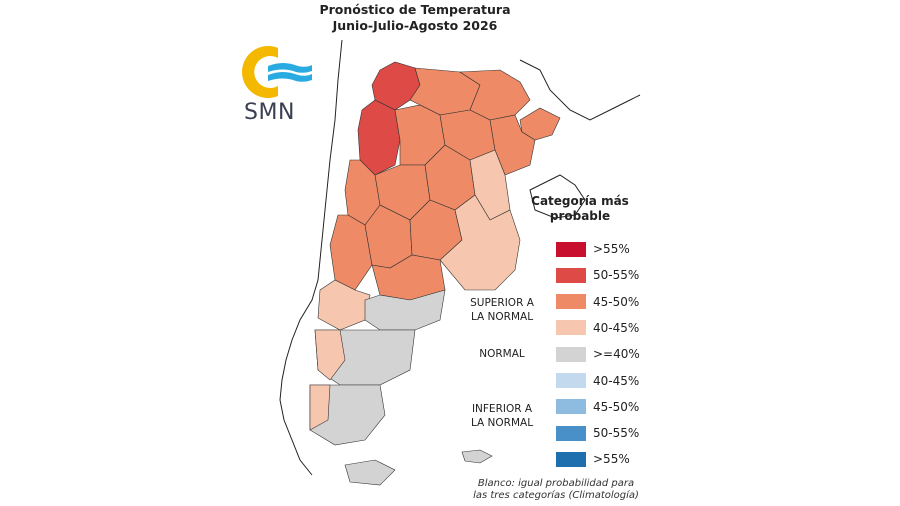 Image resolution: width=900 pixels, height=506 pixels. What do you see at coordinates (415, 9) in the screenshot?
I see `title-line-1: Pronóstico de Temperatura` at bounding box center [415, 9].